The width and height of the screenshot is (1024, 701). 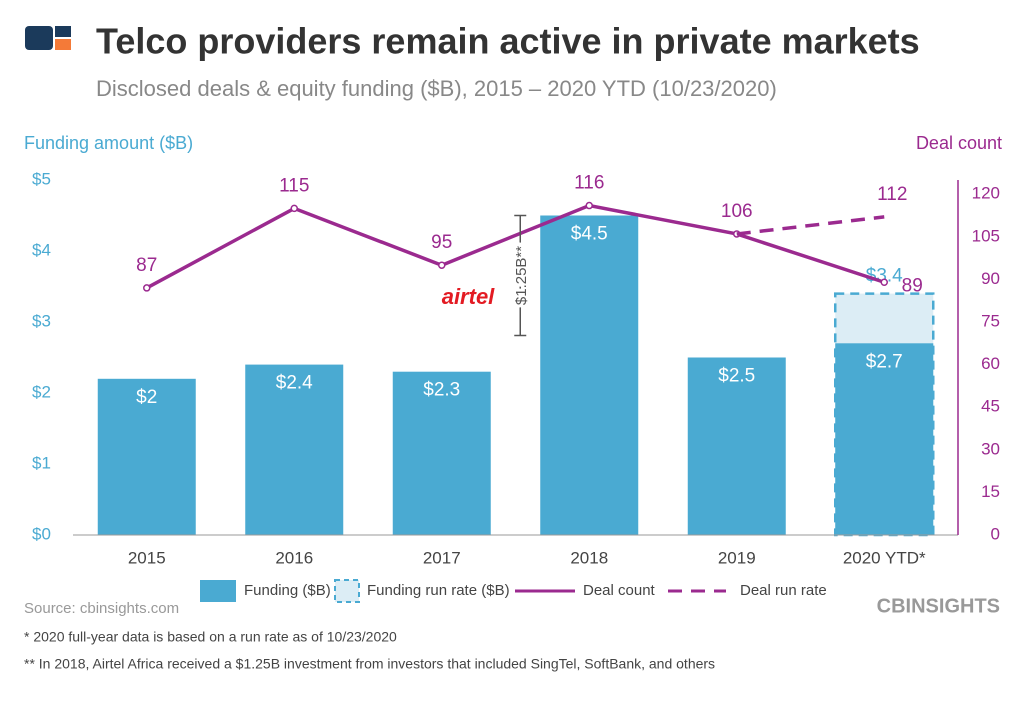 What do you see at coordinates (990, 406) in the screenshot?
I see `y2-tick-label: 45` at bounding box center [990, 406].